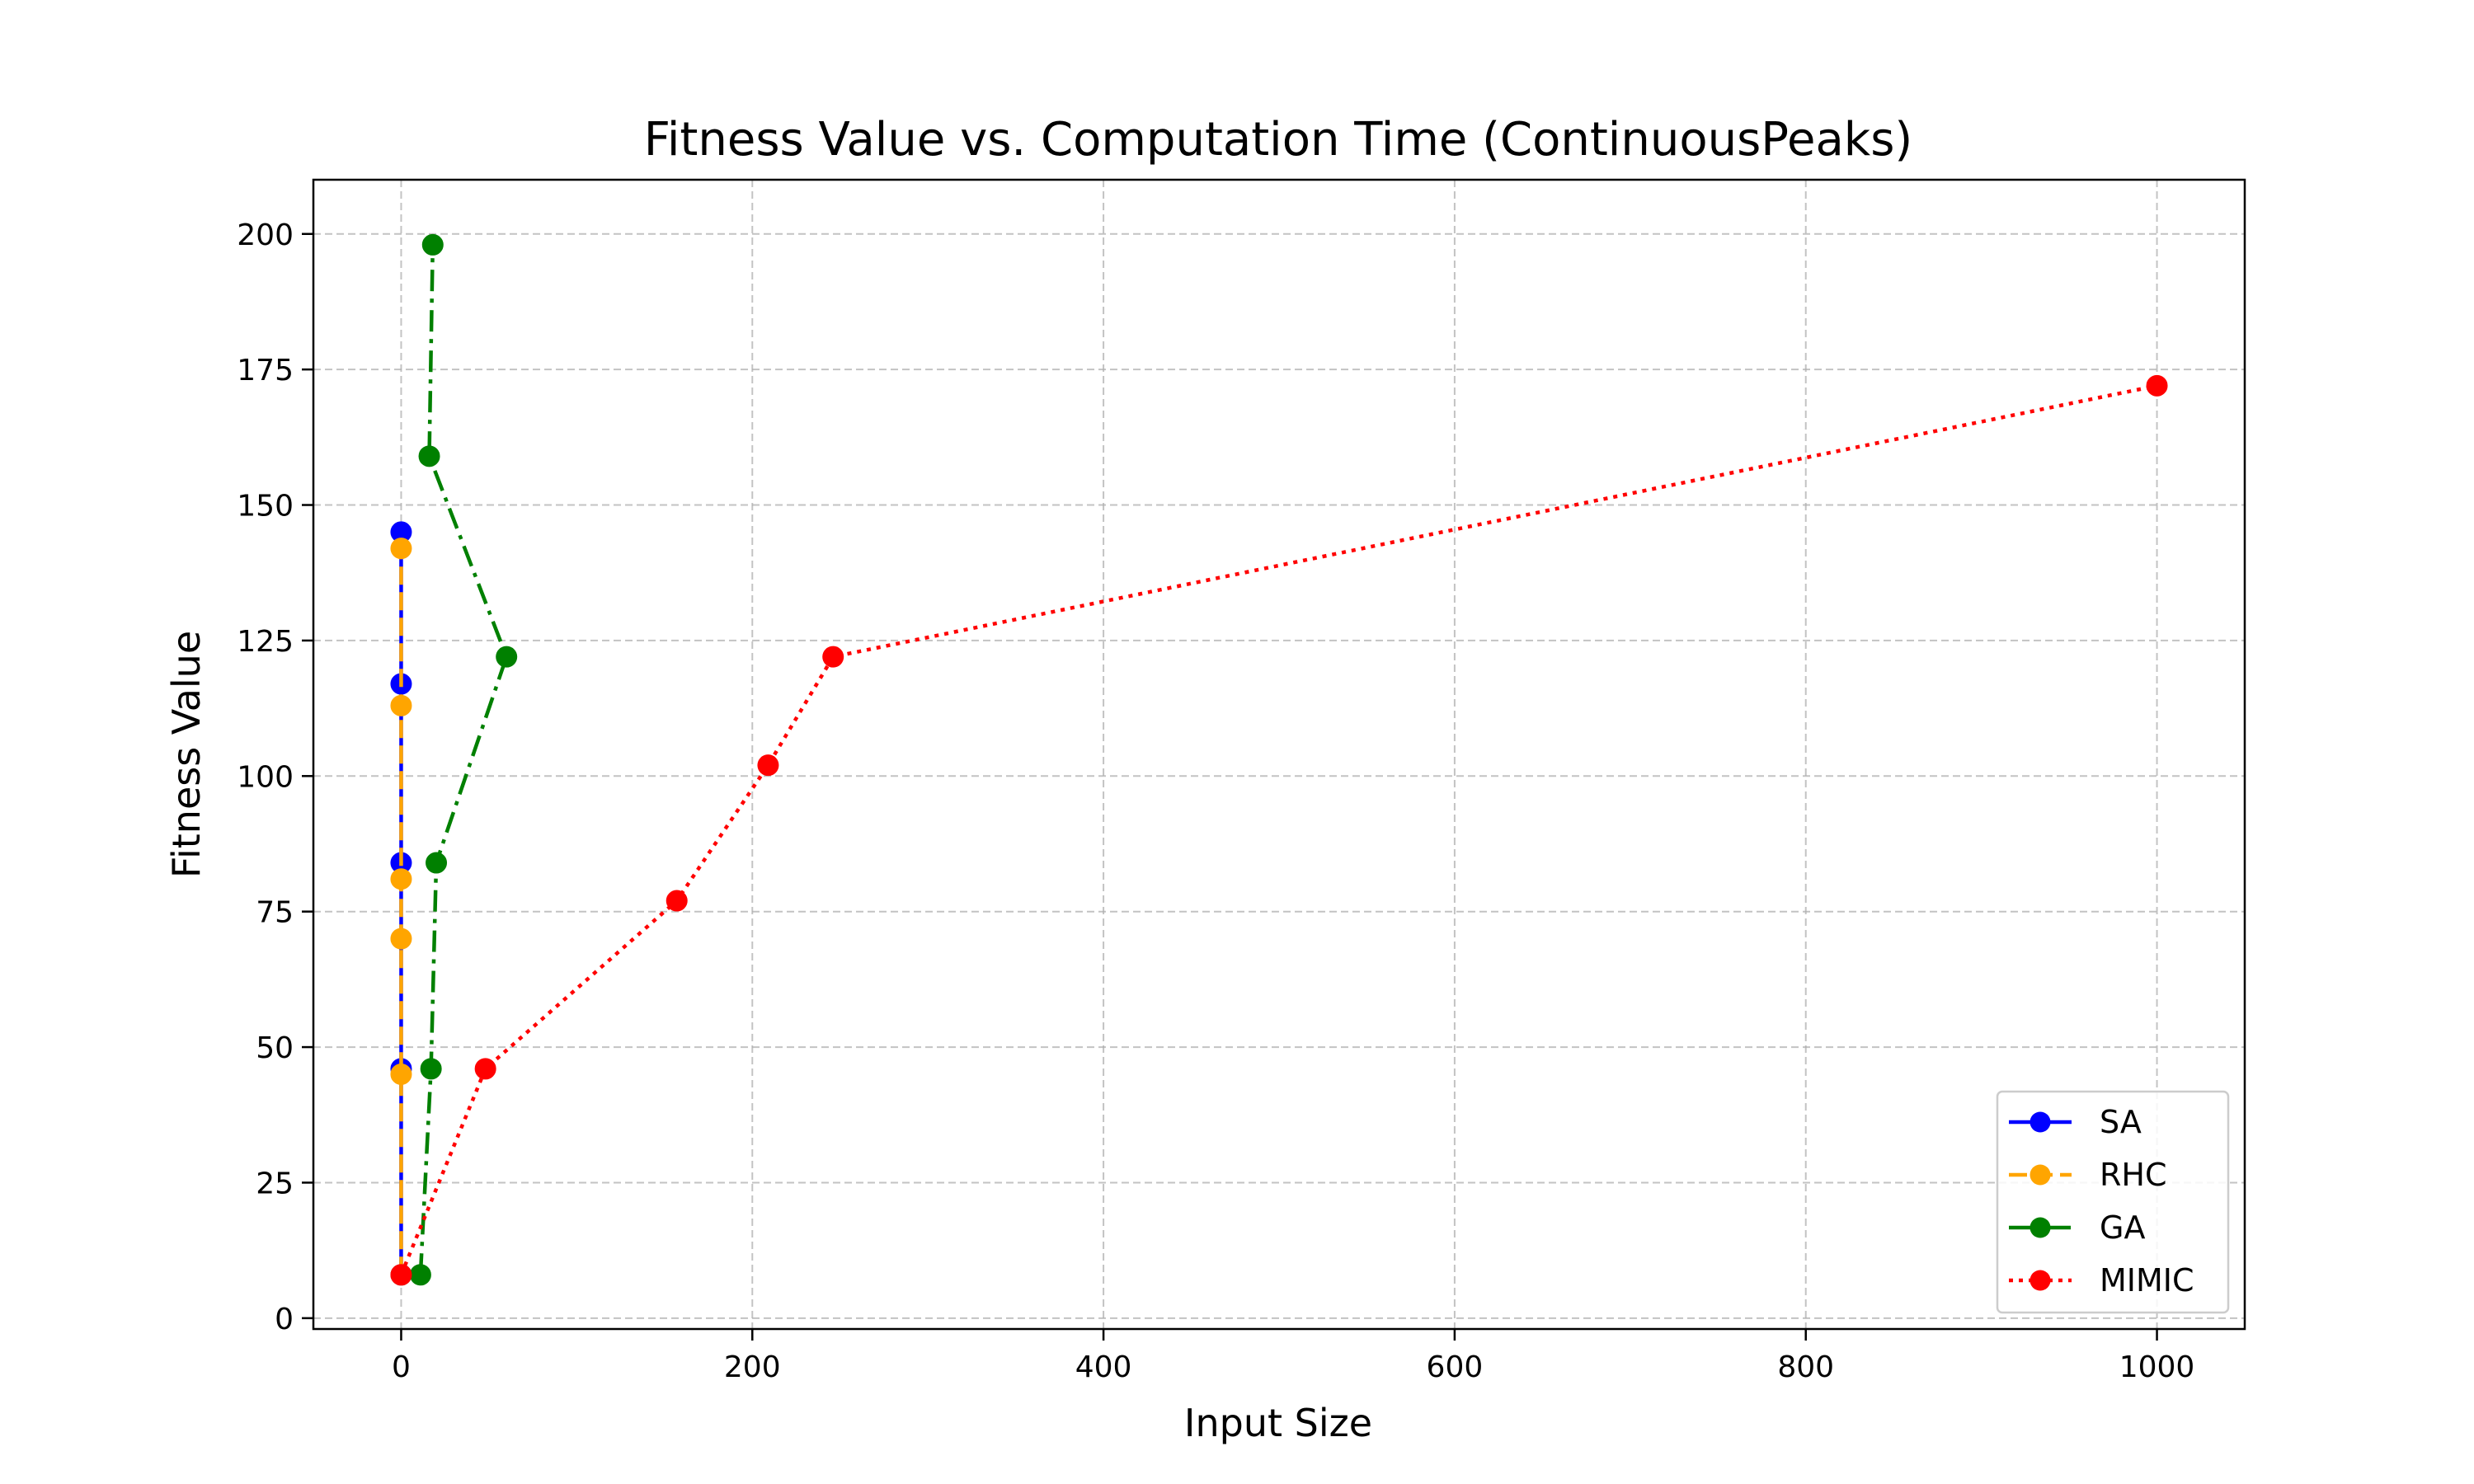 The image size is (2474, 1484). I want to click on y-tick-label: 100, so click(265, 777).